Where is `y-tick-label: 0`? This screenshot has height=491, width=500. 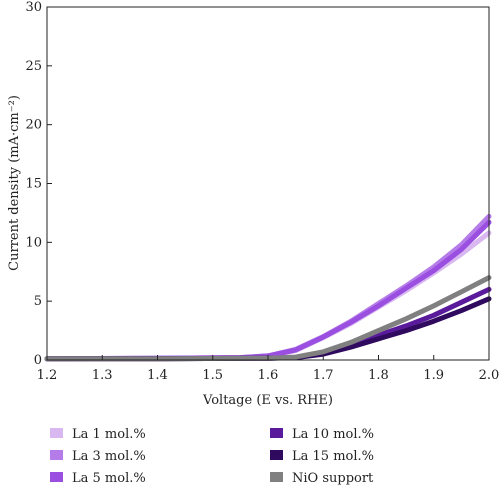
y-tick-label: 0 is located at coordinates (38, 360).